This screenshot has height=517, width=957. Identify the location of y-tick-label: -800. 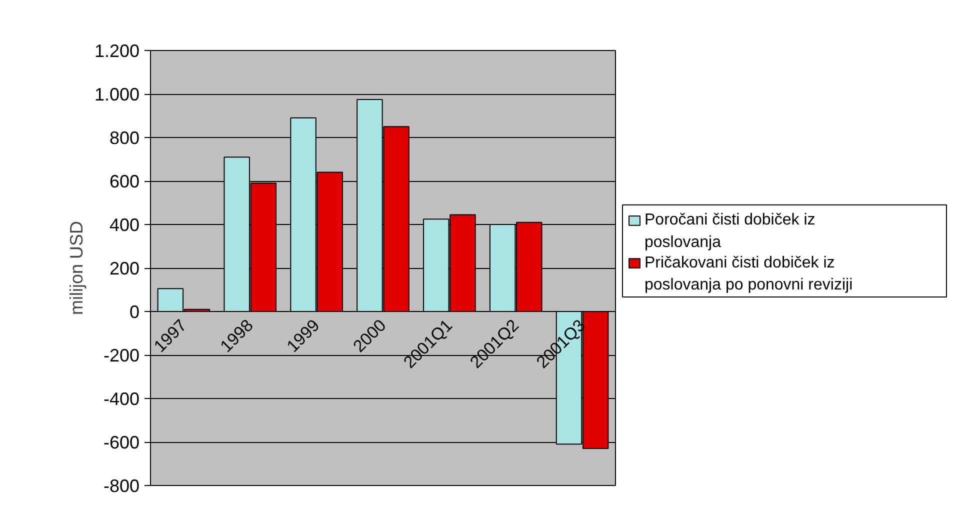
(121, 486).